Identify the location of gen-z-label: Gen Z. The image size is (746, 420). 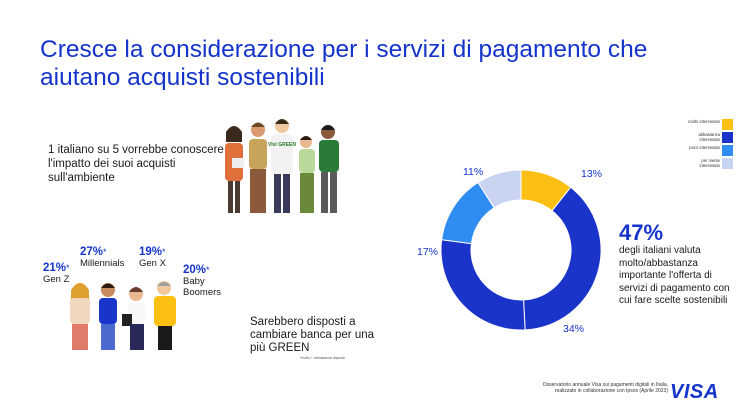
(56, 279).